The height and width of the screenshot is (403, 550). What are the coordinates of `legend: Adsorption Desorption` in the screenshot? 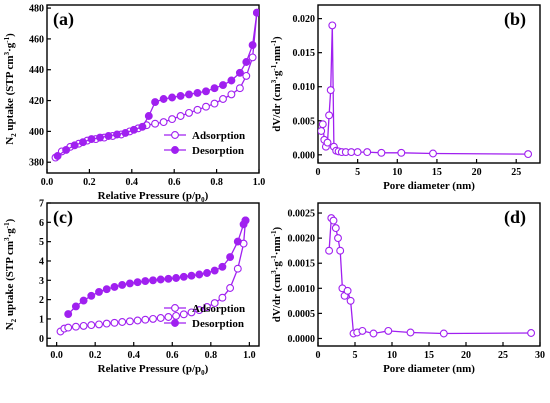 It's located at (204, 143).